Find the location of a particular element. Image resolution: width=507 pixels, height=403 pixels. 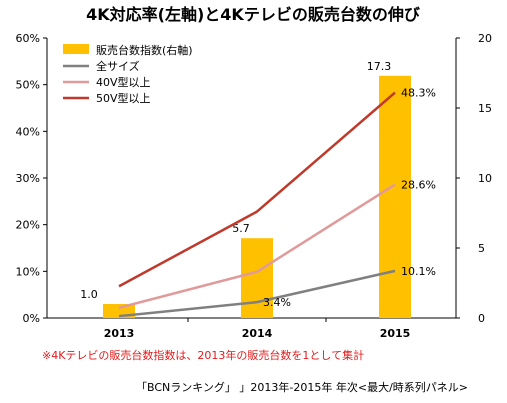

line-data-label: 28.6% is located at coordinates (418, 185).